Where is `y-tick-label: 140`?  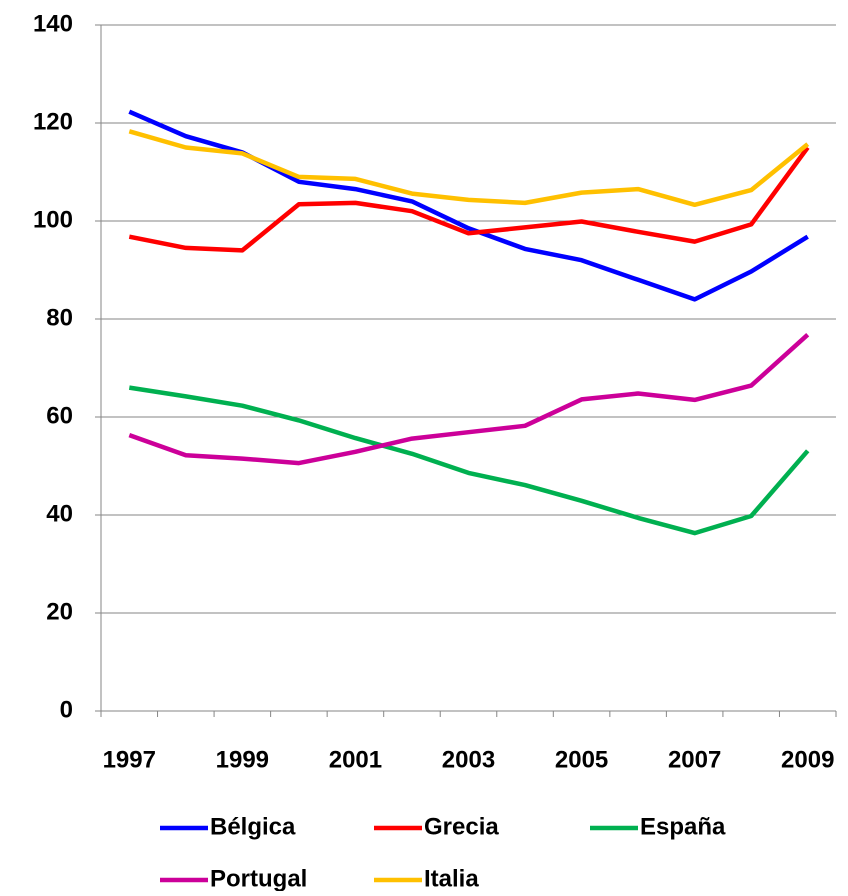
y-tick-label: 140 is located at coordinates (53, 23).